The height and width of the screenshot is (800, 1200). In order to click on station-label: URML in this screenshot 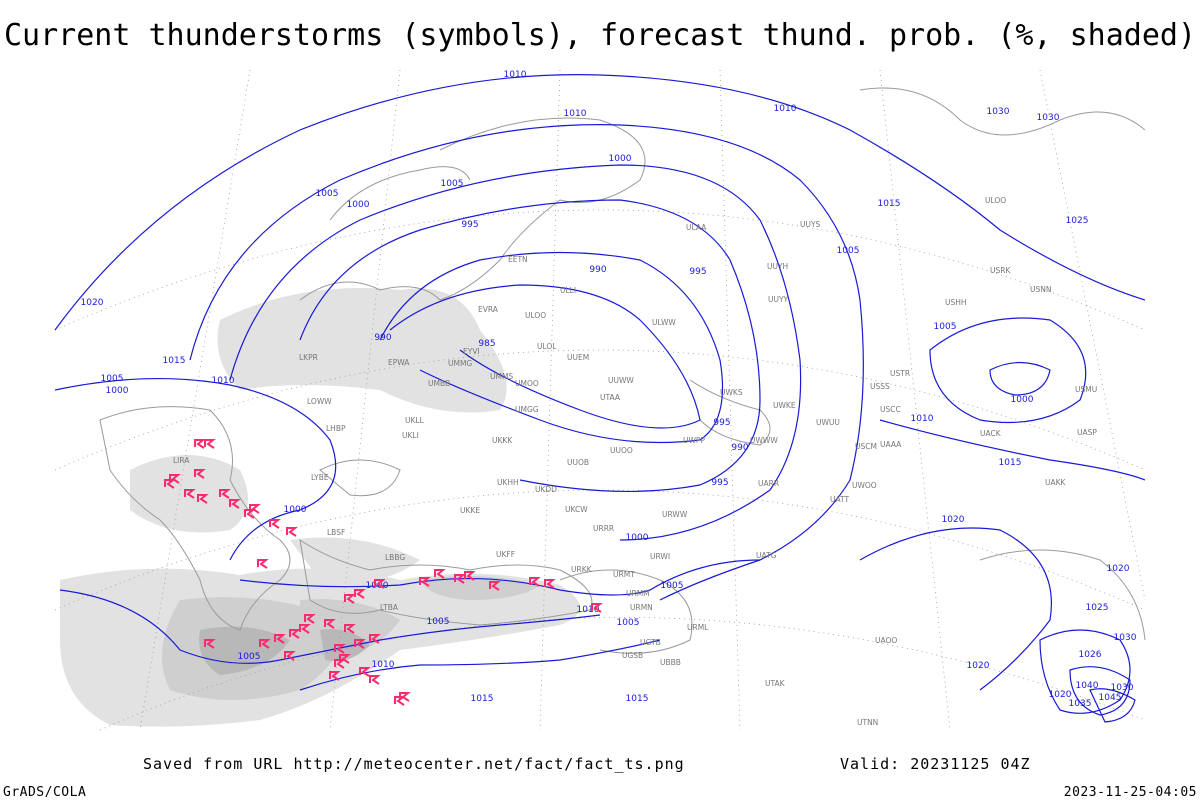, I will do `click(698, 627)`.